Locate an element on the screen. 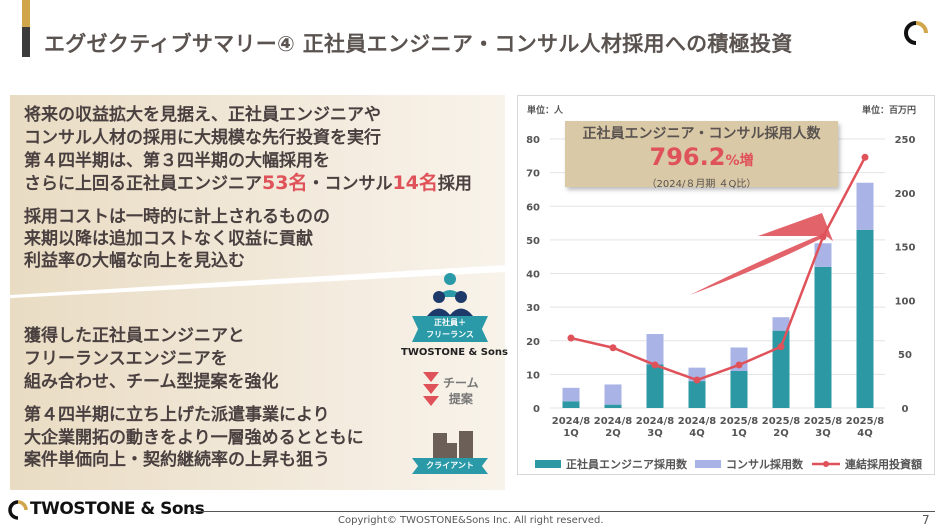 The image size is (945, 531). page-title: エグゼクティブサマリー④ 正社員エンジニア・コンサル人材採用への積極投資 is located at coordinates (418, 44).